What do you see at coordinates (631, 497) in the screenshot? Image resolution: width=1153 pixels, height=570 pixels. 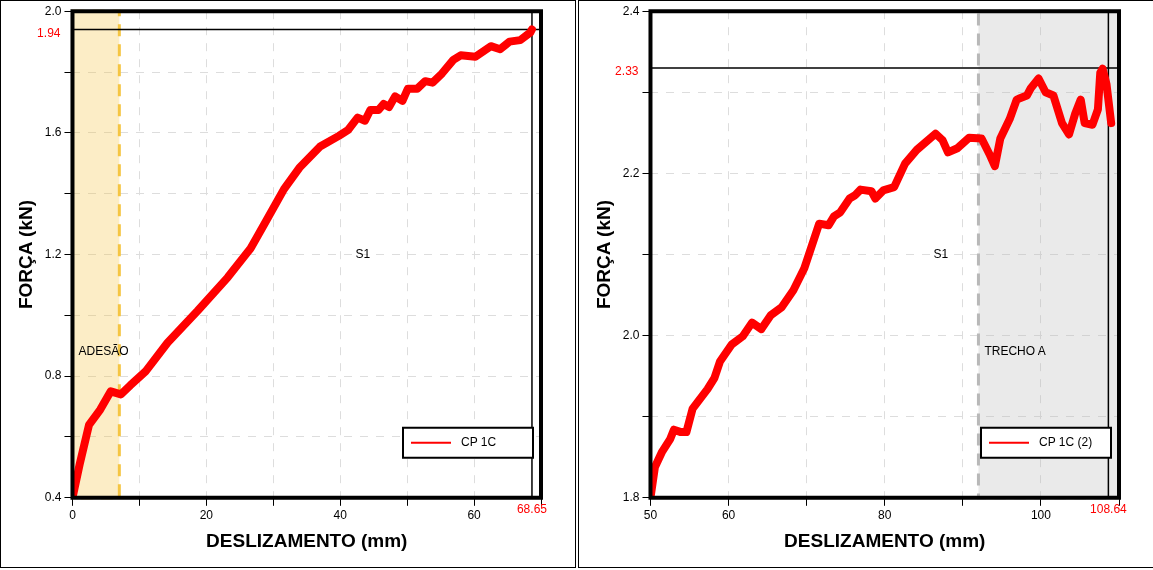 I see `y-tick-label: 1.8` at bounding box center [631, 497].